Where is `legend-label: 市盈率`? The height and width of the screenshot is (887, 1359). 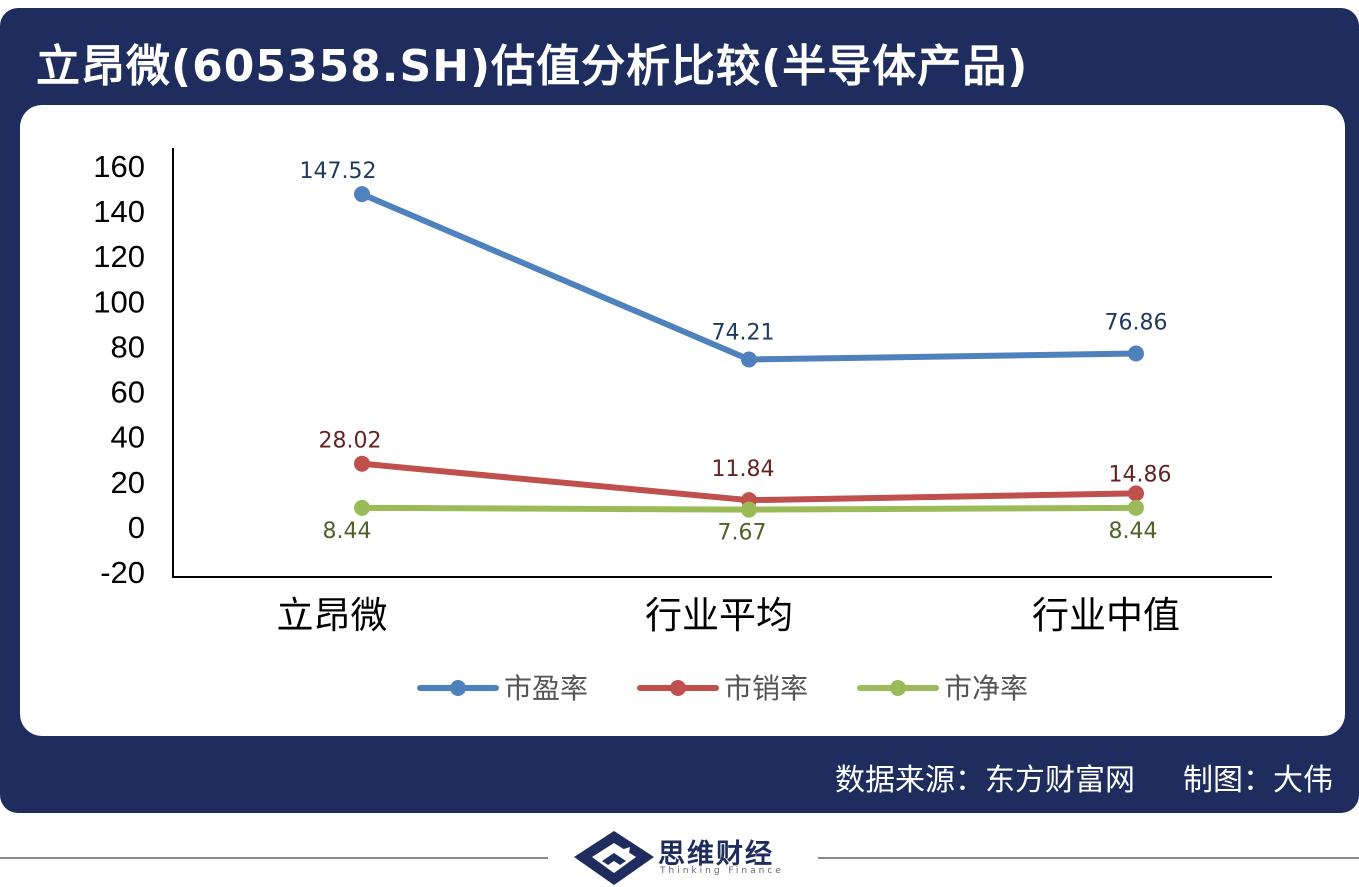
legend-label: 市盈率 is located at coordinates (546, 688).